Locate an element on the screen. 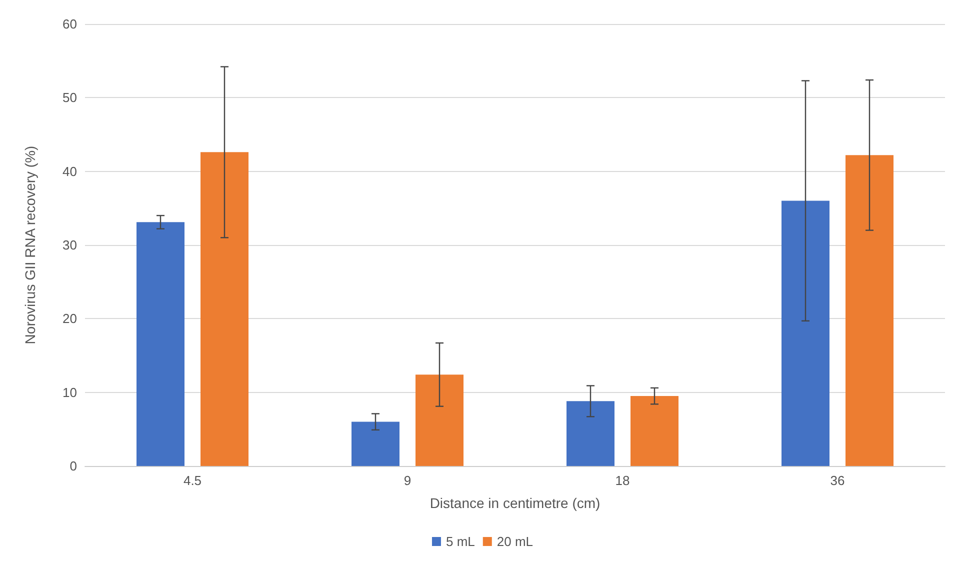 This screenshot has width=965, height=561. y-tick-label: 10 is located at coordinates (69, 392).